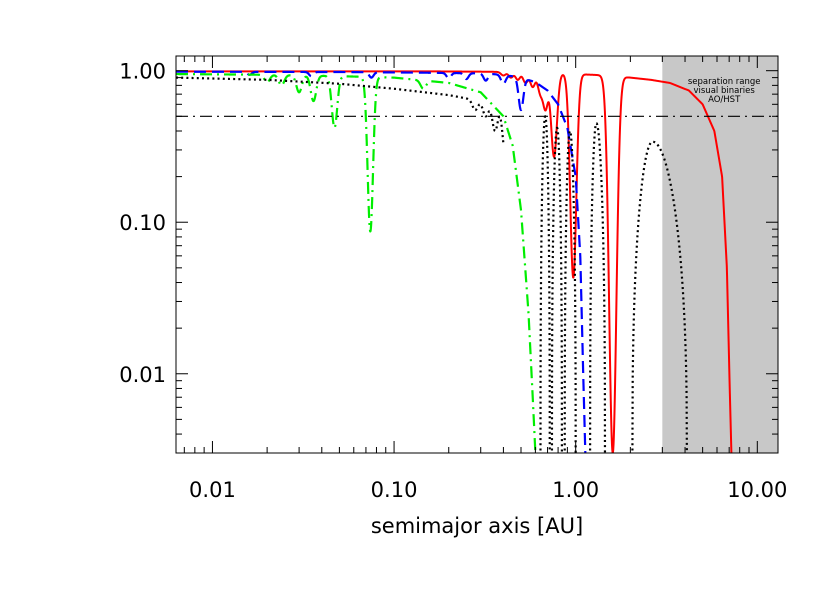 The width and height of the screenshot is (830, 593). What do you see at coordinates (212, 490) in the screenshot?
I see `x-tick-label: 0.01` at bounding box center [212, 490].